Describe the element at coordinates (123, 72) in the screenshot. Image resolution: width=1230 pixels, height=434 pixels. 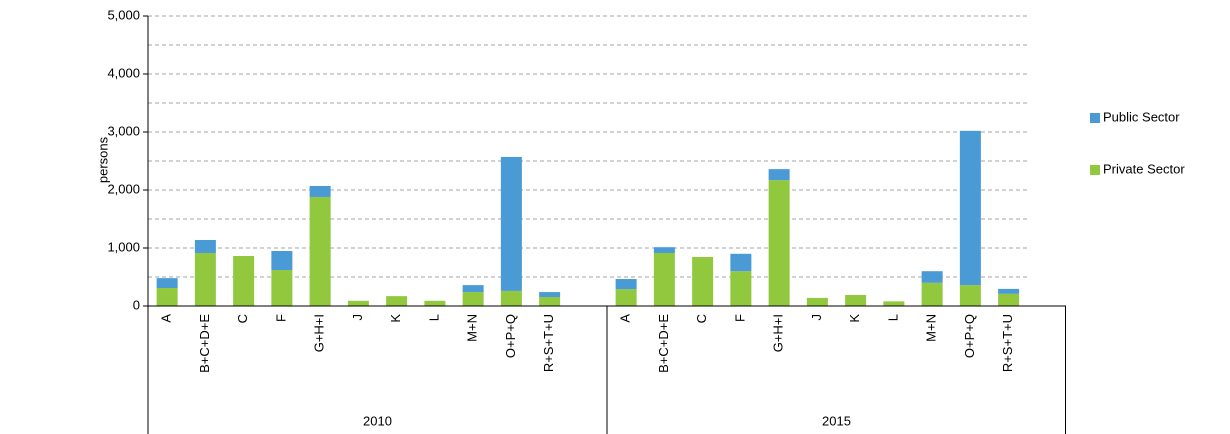
I see `y-tick-label: 4,000` at that location.